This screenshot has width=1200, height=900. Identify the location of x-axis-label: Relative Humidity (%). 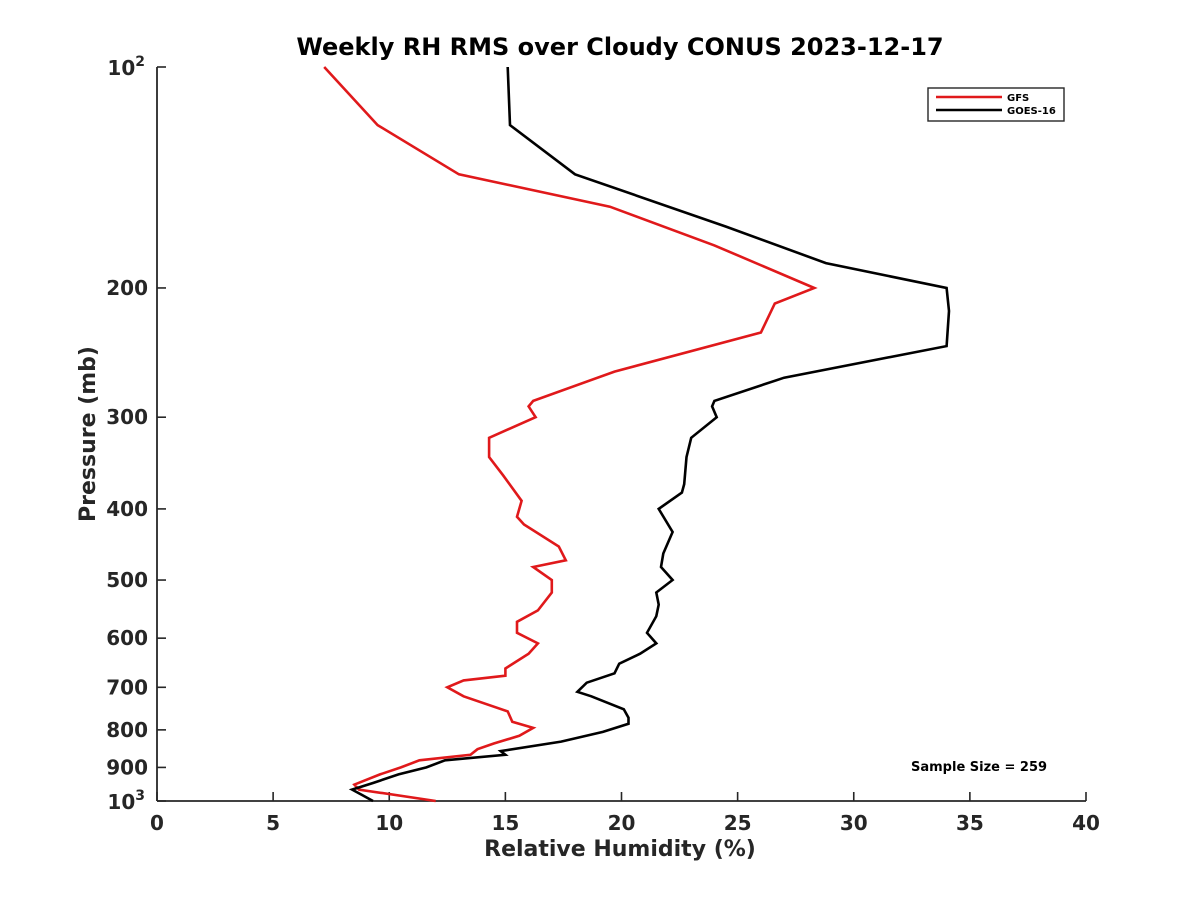
(620, 849).